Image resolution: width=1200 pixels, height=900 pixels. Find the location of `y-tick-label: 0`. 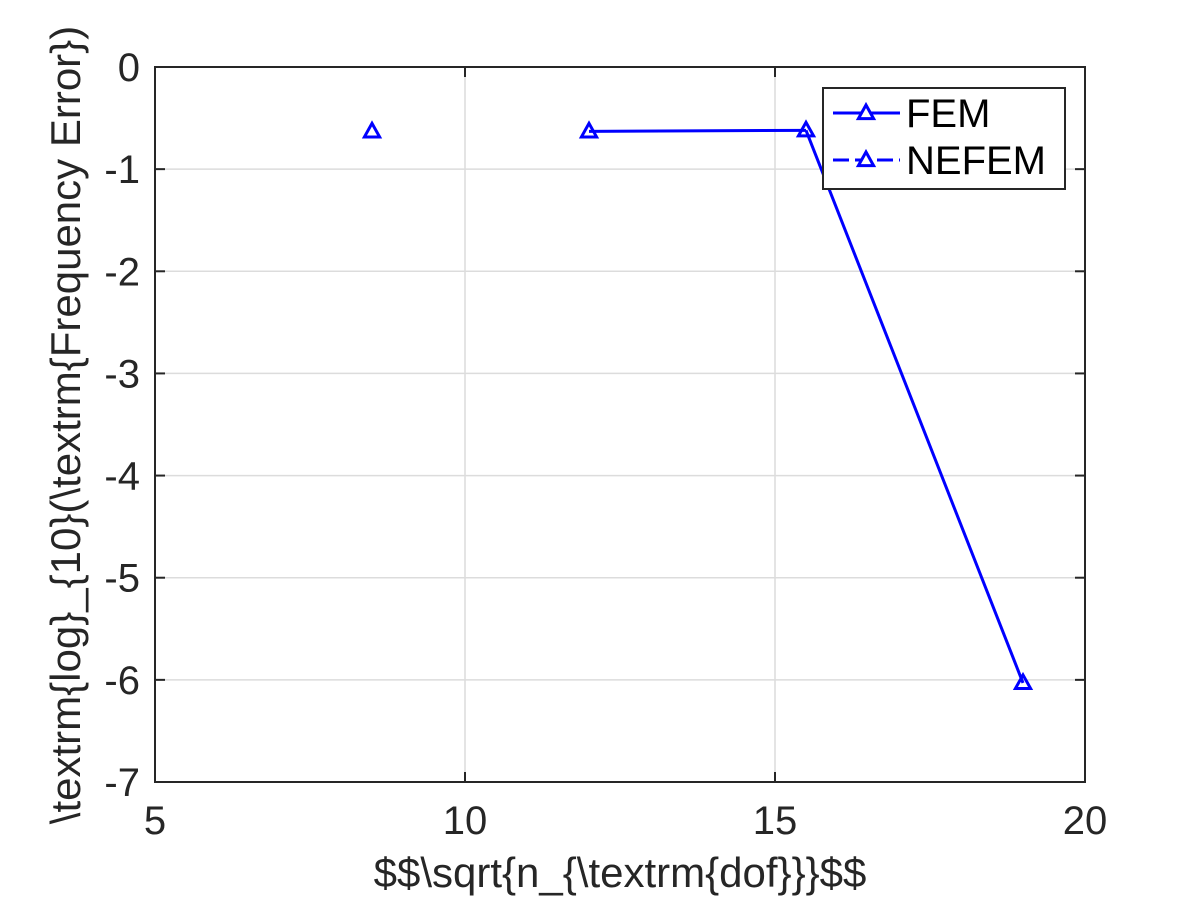

y-tick-label: 0 is located at coordinates (129, 68).